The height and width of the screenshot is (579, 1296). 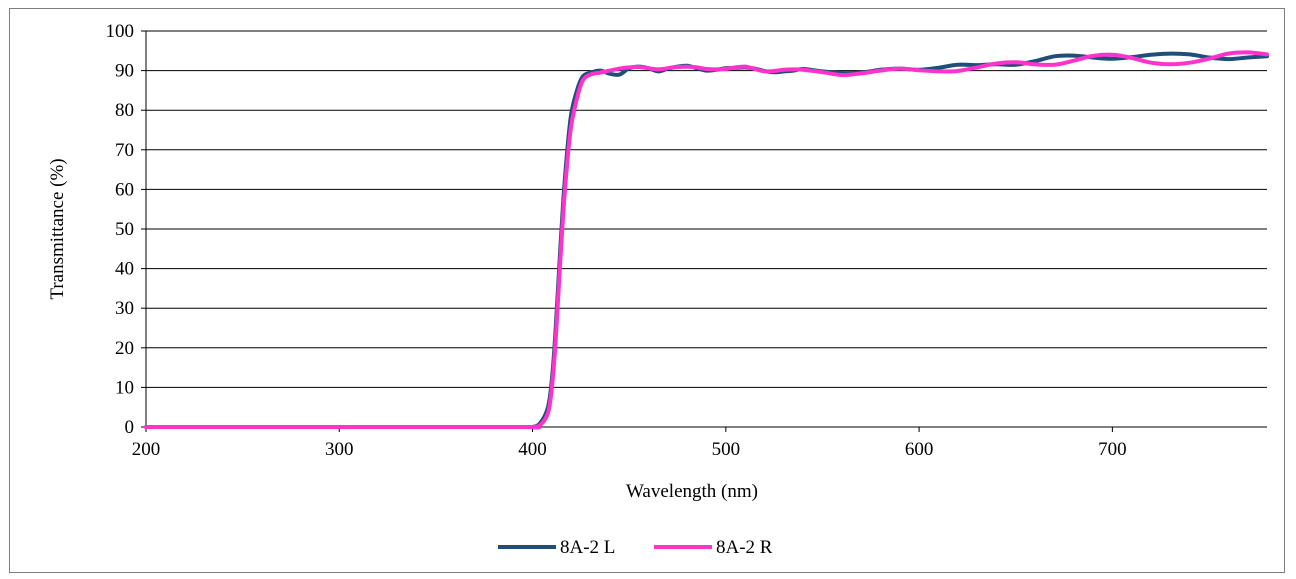 I want to click on y-tick-label: 60, so click(x=124, y=189).